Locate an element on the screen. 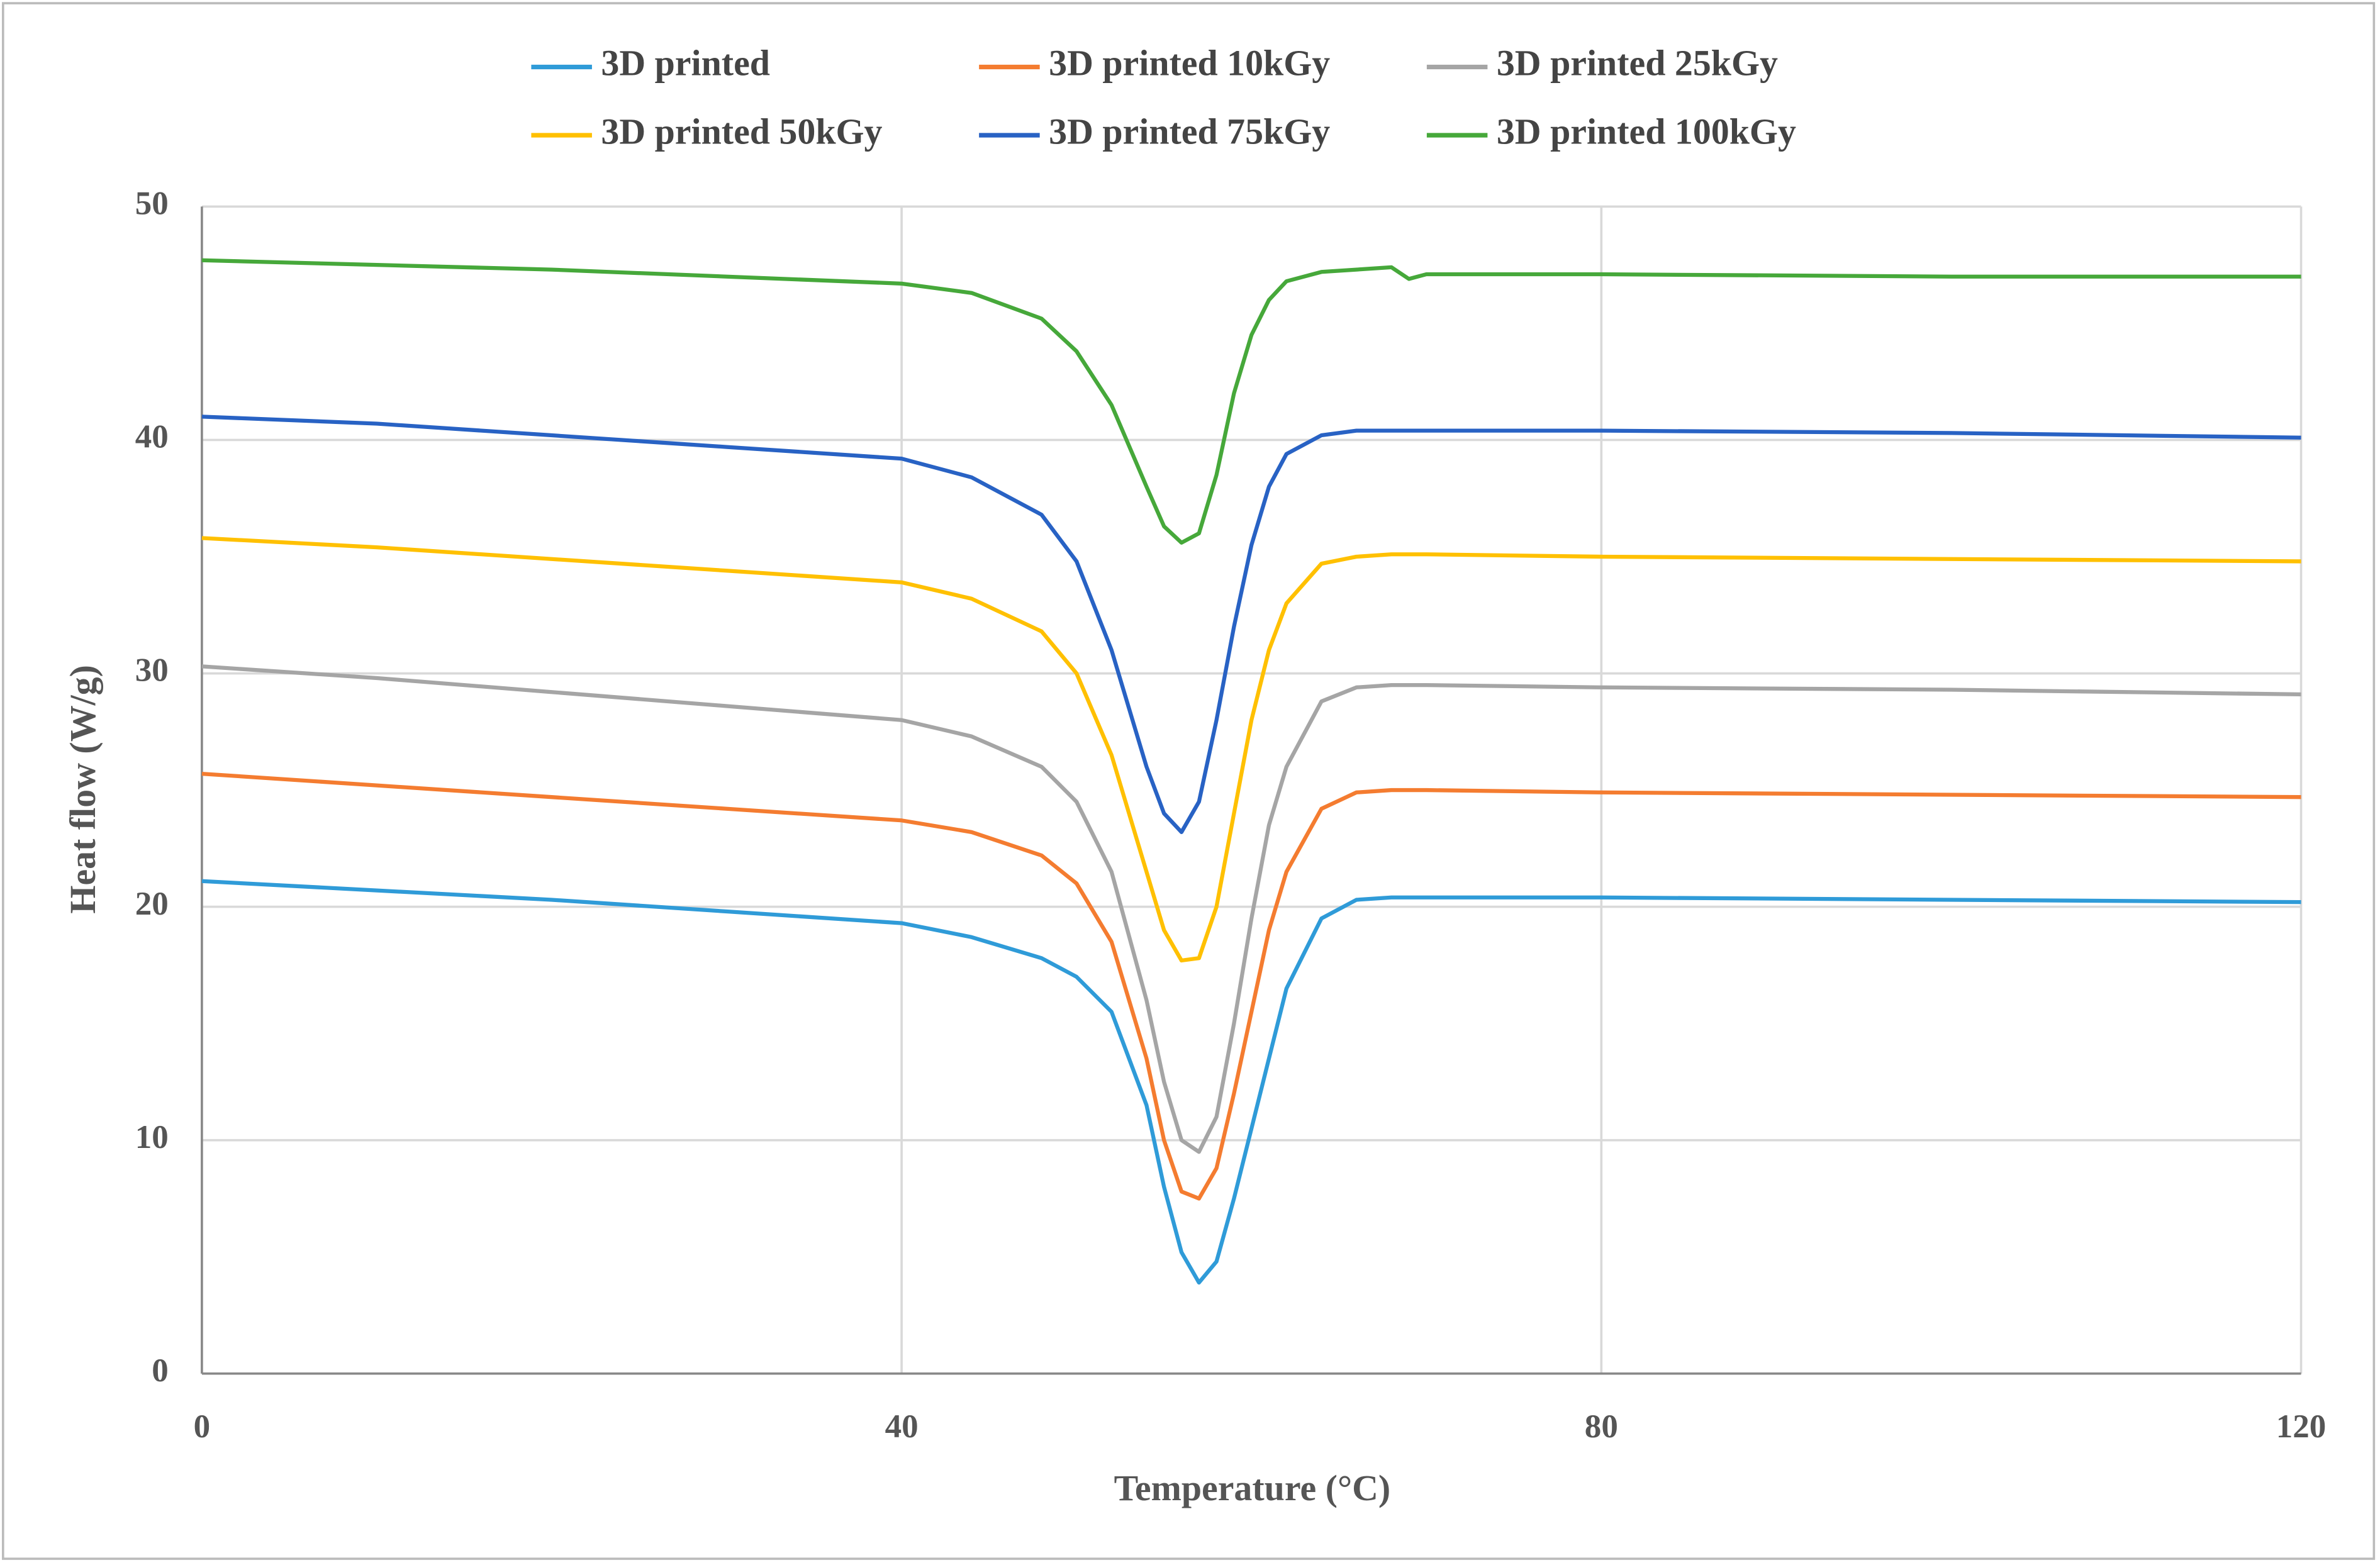 The width and height of the screenshot is (2380, 1565). legend-label: 3D printed is located at coordinates (685, 63).